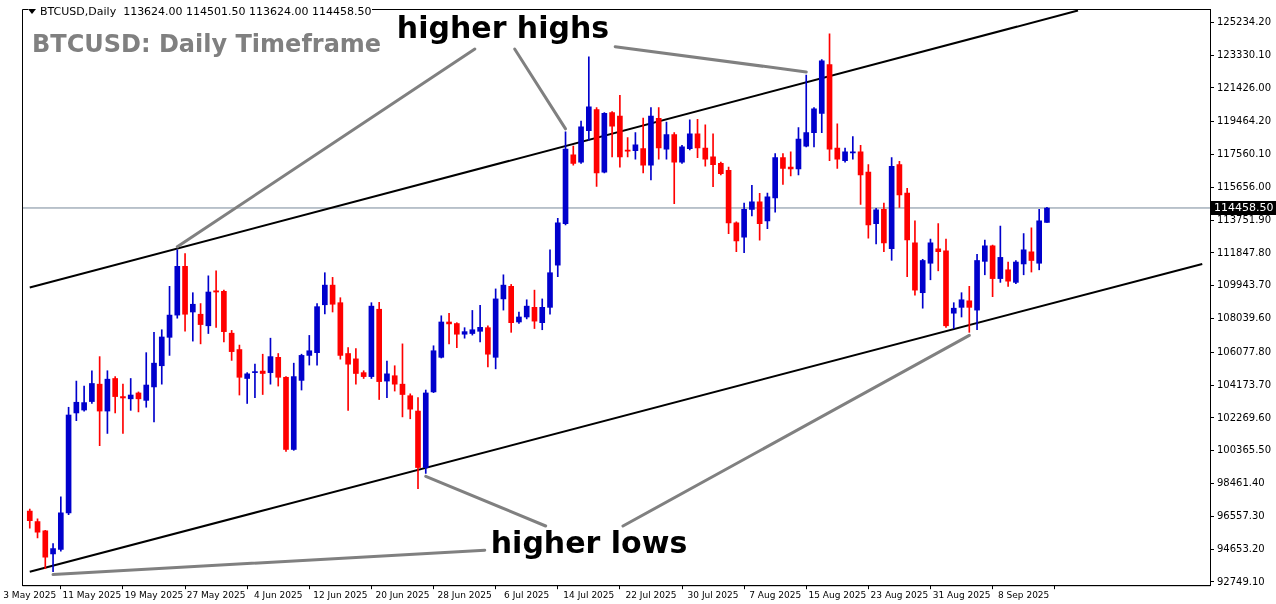 This screenshot has height=604, width=1276. Describe the element at coordinates (216, 594) in the screenshot. I see `x-tick-label: 27 May 2025` at that location.